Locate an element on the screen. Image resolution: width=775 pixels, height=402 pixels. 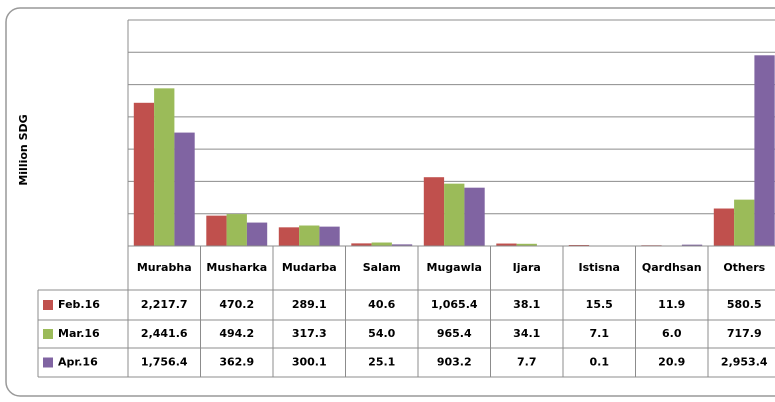
table-value: 580.5 is located at coordinates (744, 304).